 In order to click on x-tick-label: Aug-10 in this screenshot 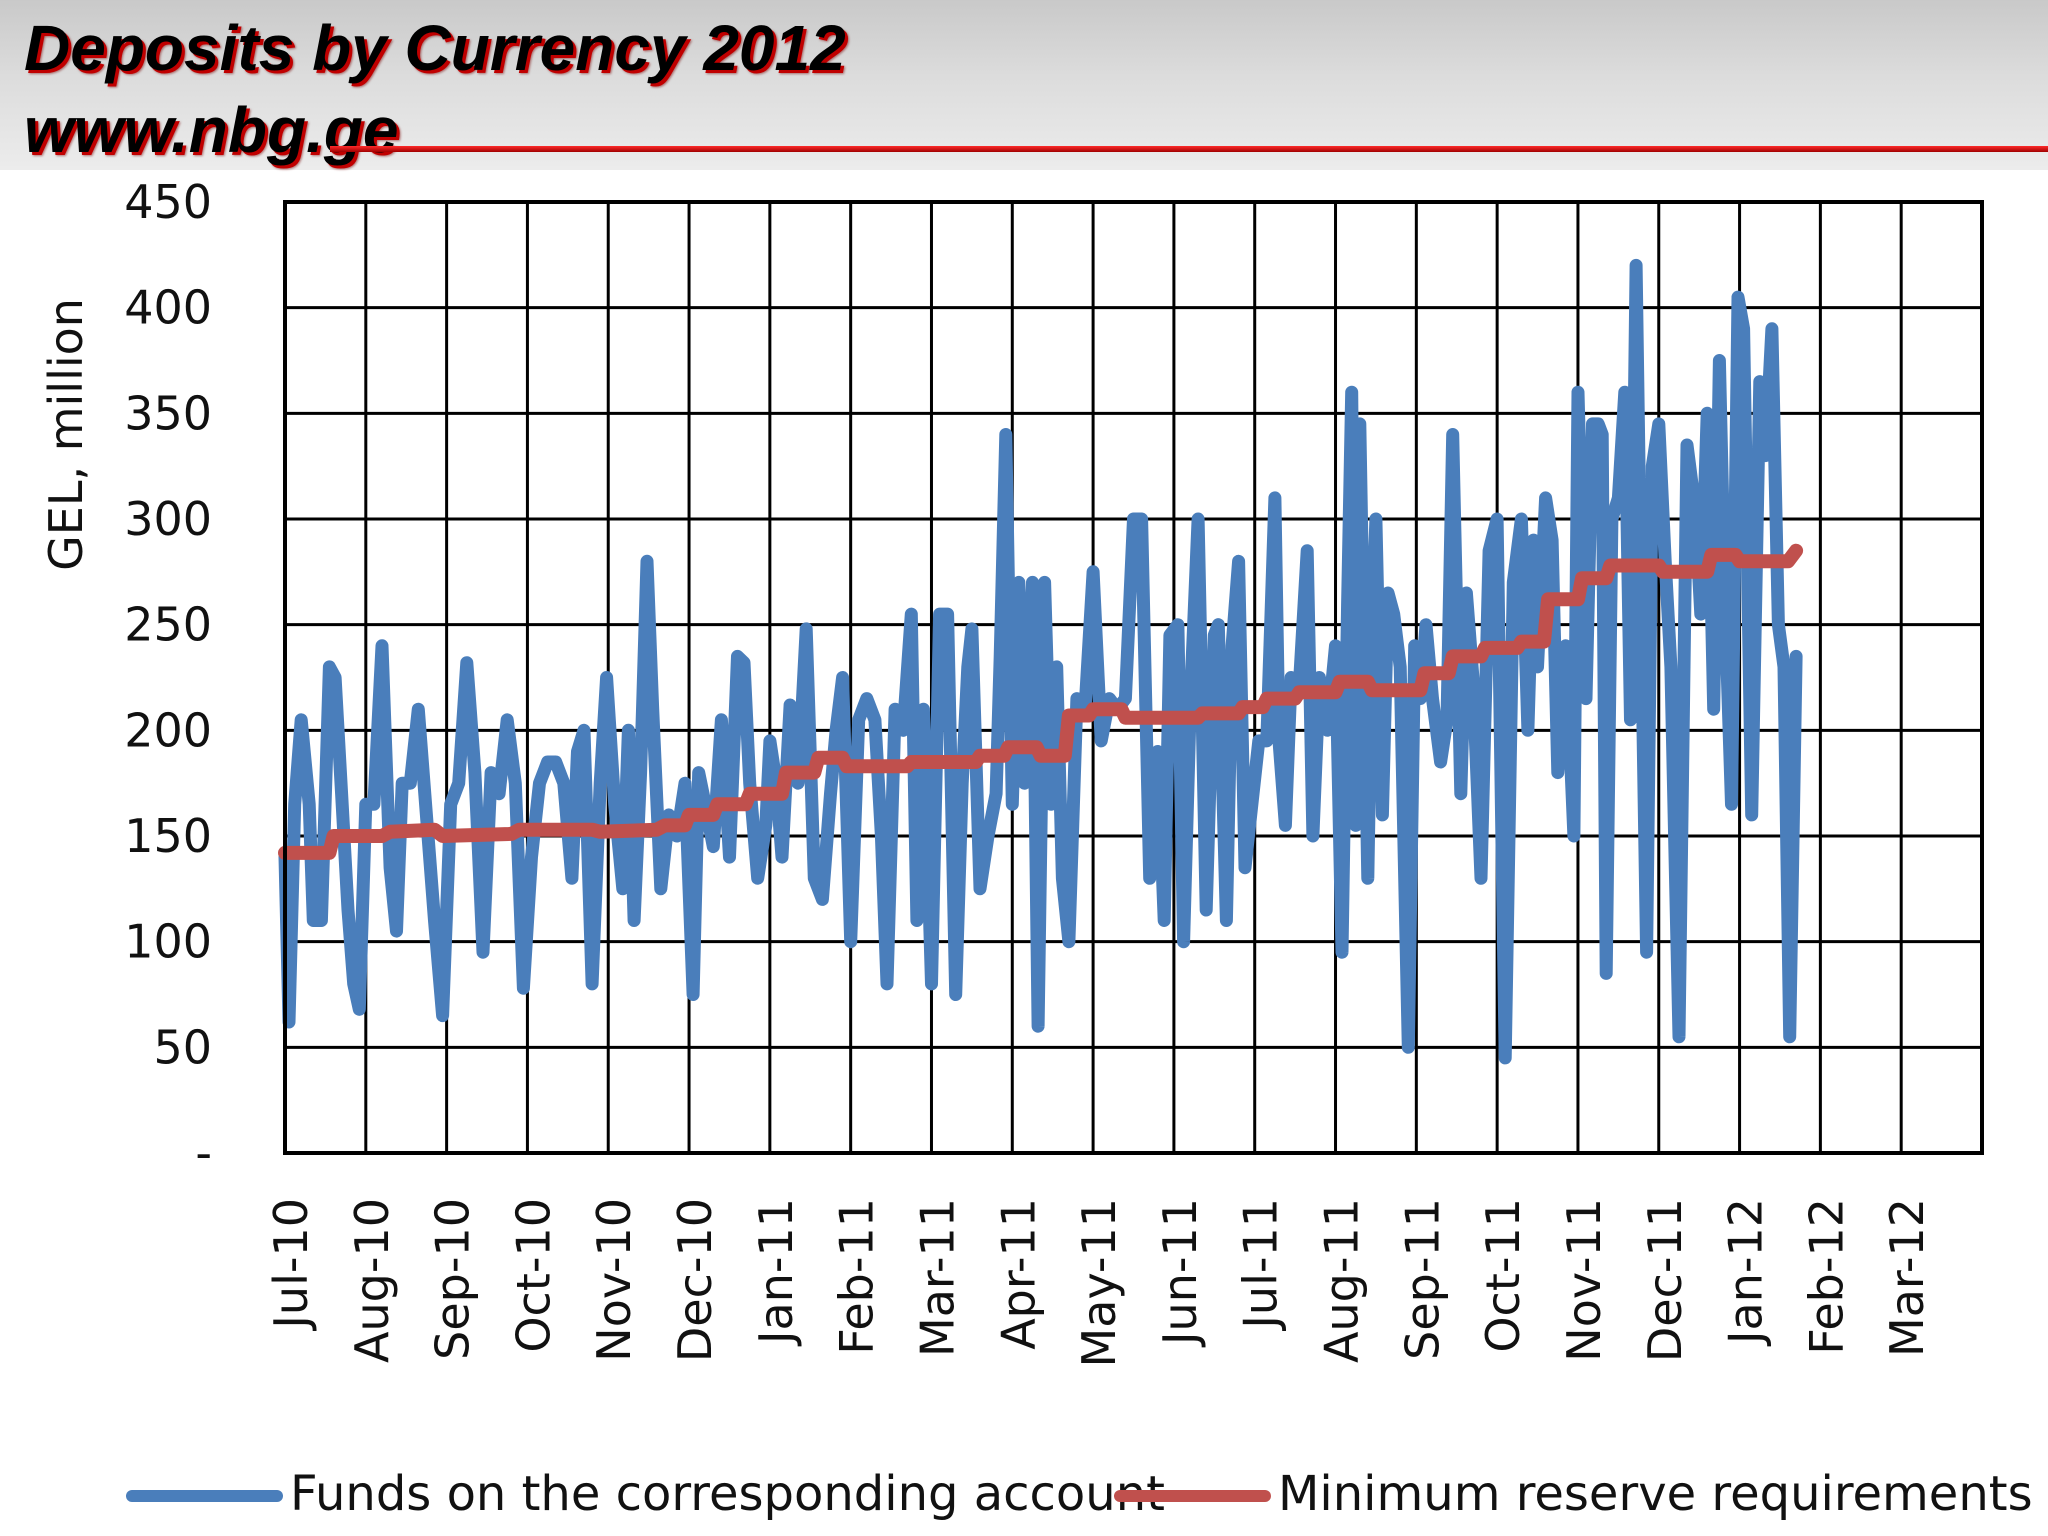, I will do `click(372, 1280)`.